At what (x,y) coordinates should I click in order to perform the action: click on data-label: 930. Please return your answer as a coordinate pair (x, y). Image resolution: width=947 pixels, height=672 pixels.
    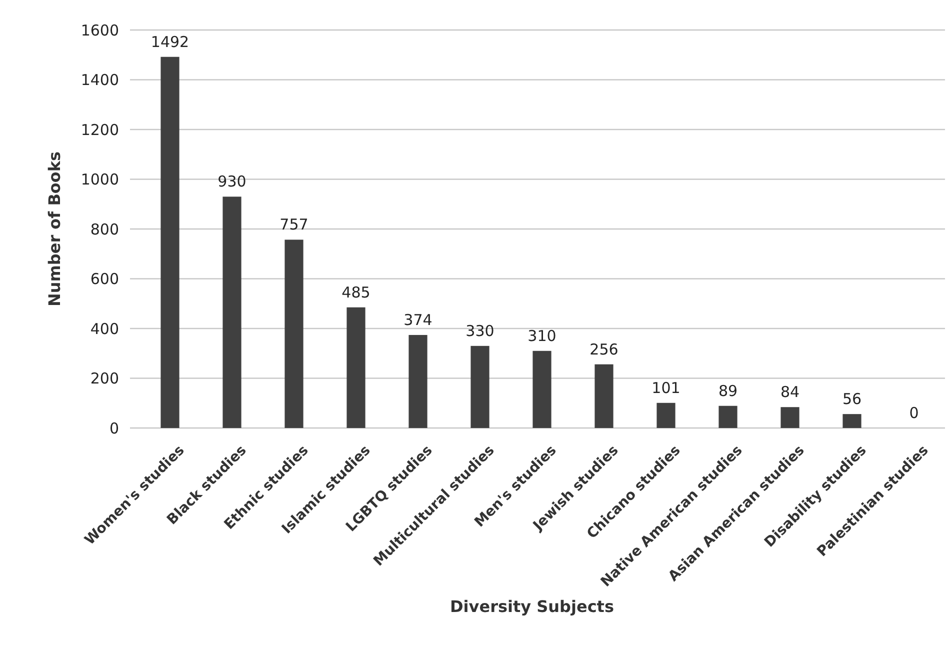
    Looking at the image, I should click on (232, 181).